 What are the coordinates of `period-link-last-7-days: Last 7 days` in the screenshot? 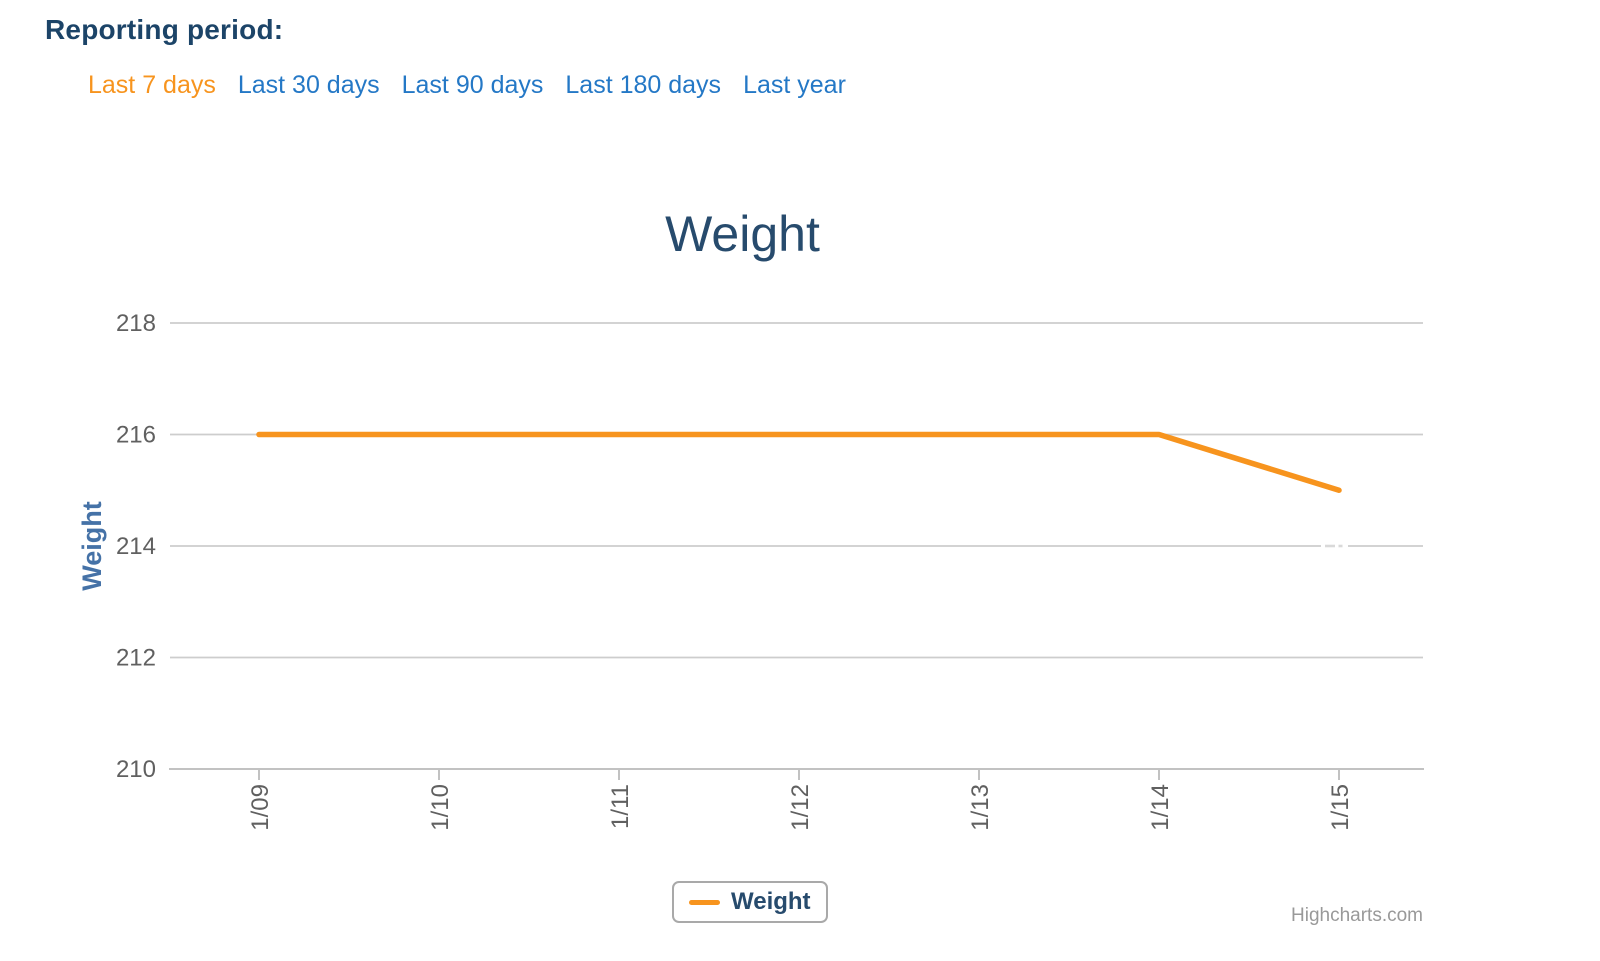 It's located at (152, 85).